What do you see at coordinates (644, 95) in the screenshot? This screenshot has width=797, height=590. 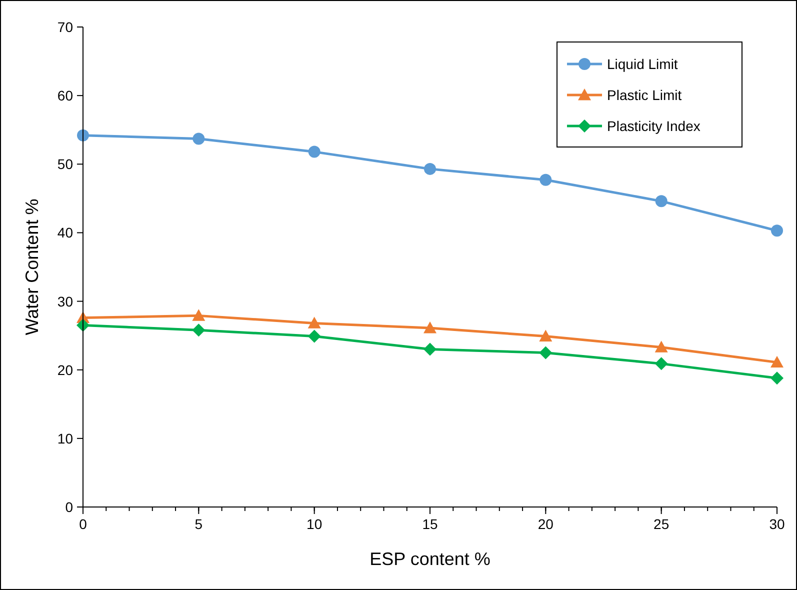 I see `legend-label: Plastic Limit` at bounding box center [644, 95].